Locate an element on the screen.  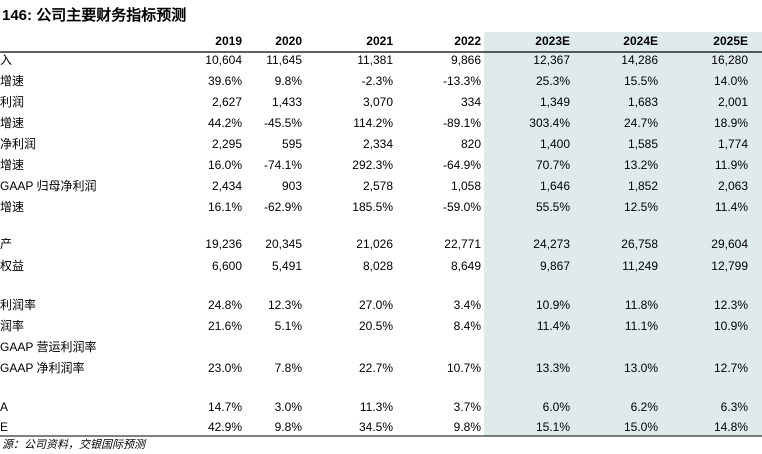
cell: 29,604 is located at coordinates (729, 244).